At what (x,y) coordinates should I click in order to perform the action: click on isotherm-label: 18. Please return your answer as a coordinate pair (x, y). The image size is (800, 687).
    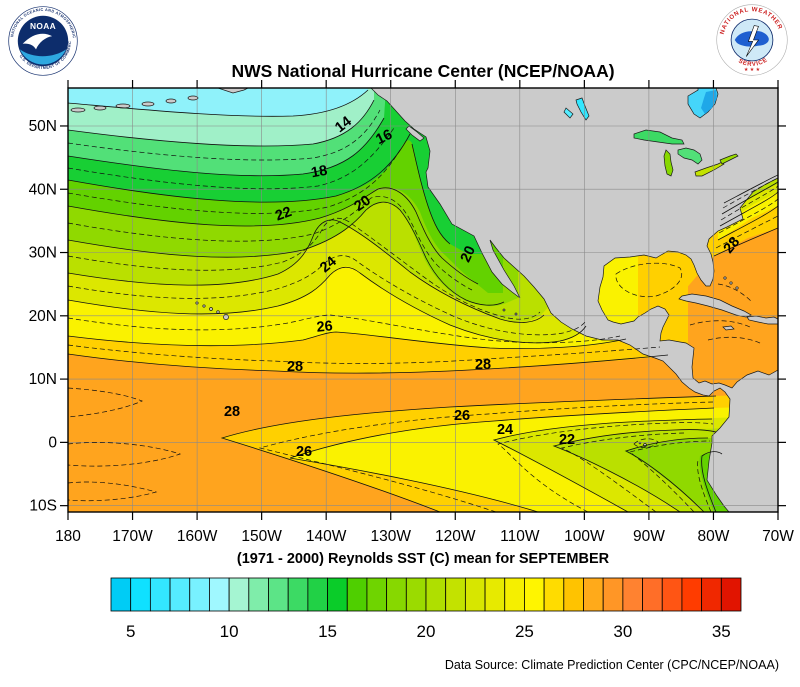
    Looking at the image, I should click on (319, 172).